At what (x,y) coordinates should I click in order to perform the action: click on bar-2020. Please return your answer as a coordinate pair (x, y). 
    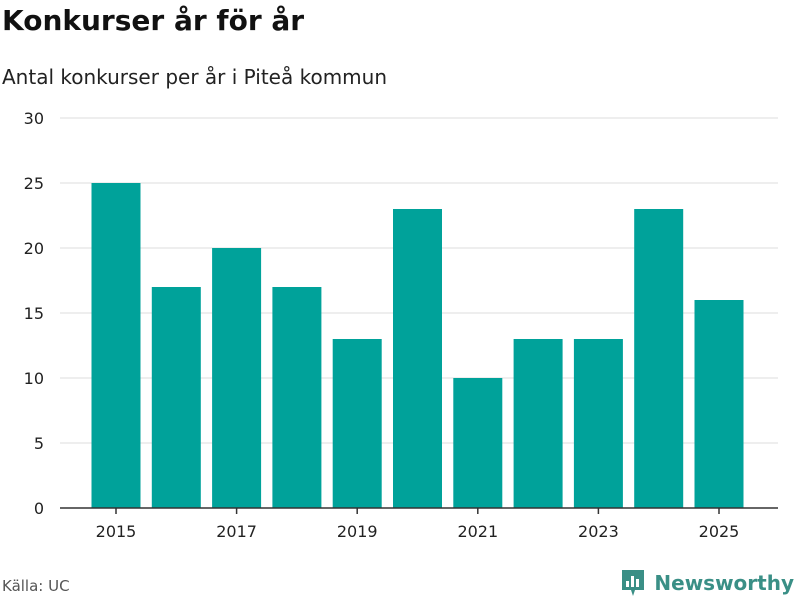
    Looking at the image, I should click on (417, 358).